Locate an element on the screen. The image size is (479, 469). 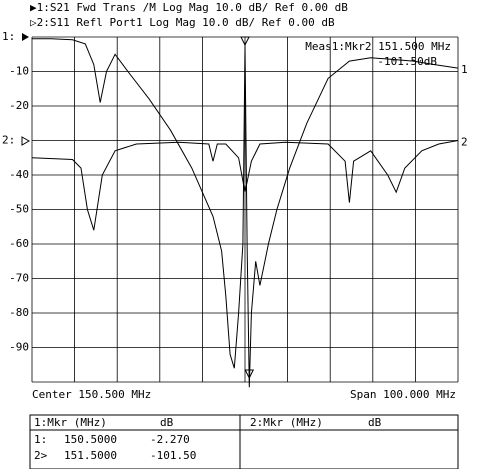
y-tick-label: -80 is located at coordinates (19, 312).